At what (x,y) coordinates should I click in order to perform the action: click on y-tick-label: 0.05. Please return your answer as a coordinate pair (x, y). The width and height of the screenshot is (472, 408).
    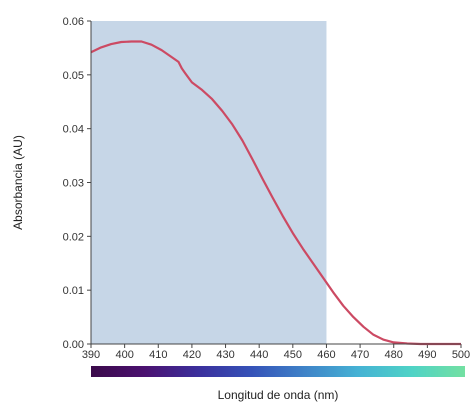
    Looking at the image, I should click on (73, 76).